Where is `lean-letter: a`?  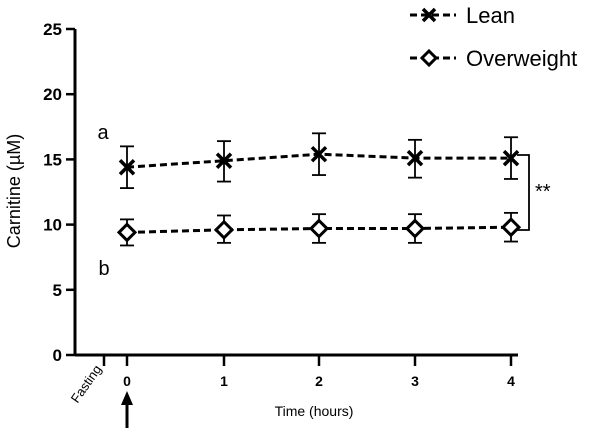 lean-letter: a is located at coordinates (103, 133).